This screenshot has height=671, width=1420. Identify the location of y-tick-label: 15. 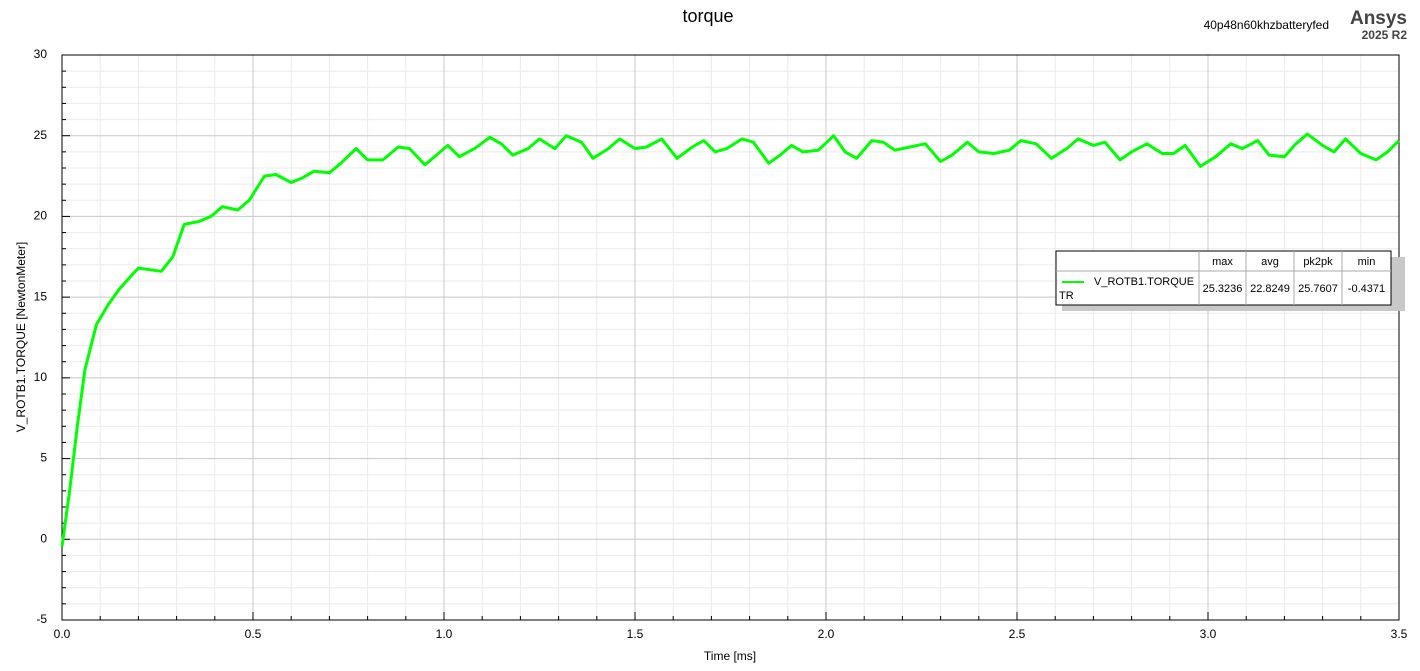
(41, 296).